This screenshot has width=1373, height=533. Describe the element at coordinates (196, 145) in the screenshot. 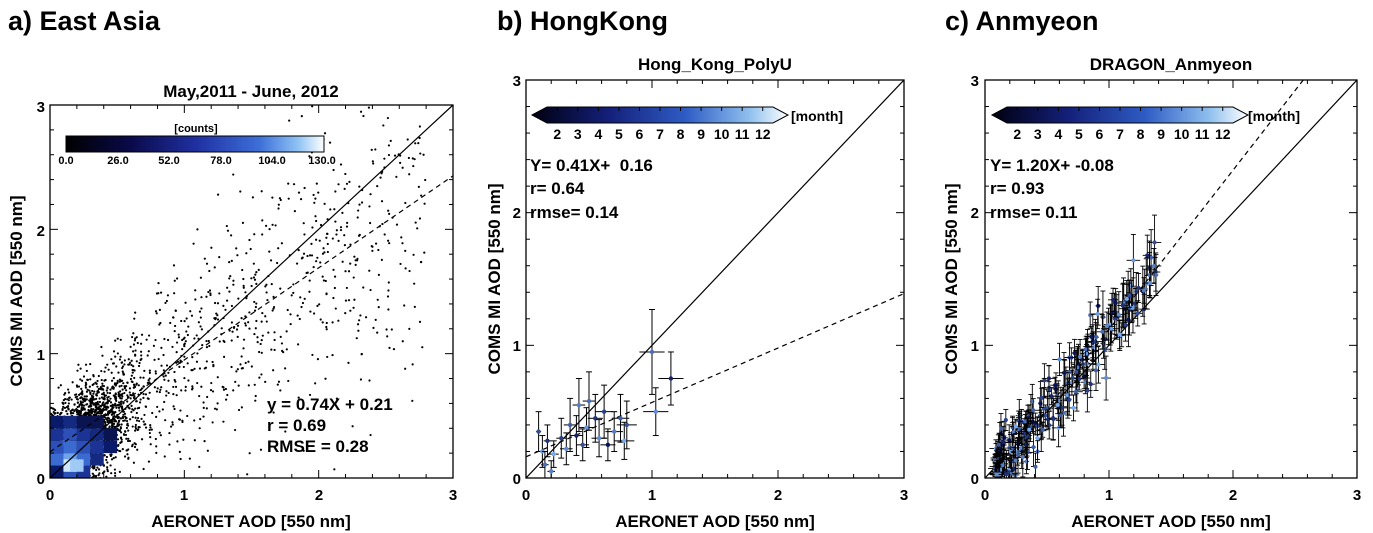

I see `panel-a-colorbar: [counts] 0.0 26.0 52.0 78.0 104.0 130.0` at that location.